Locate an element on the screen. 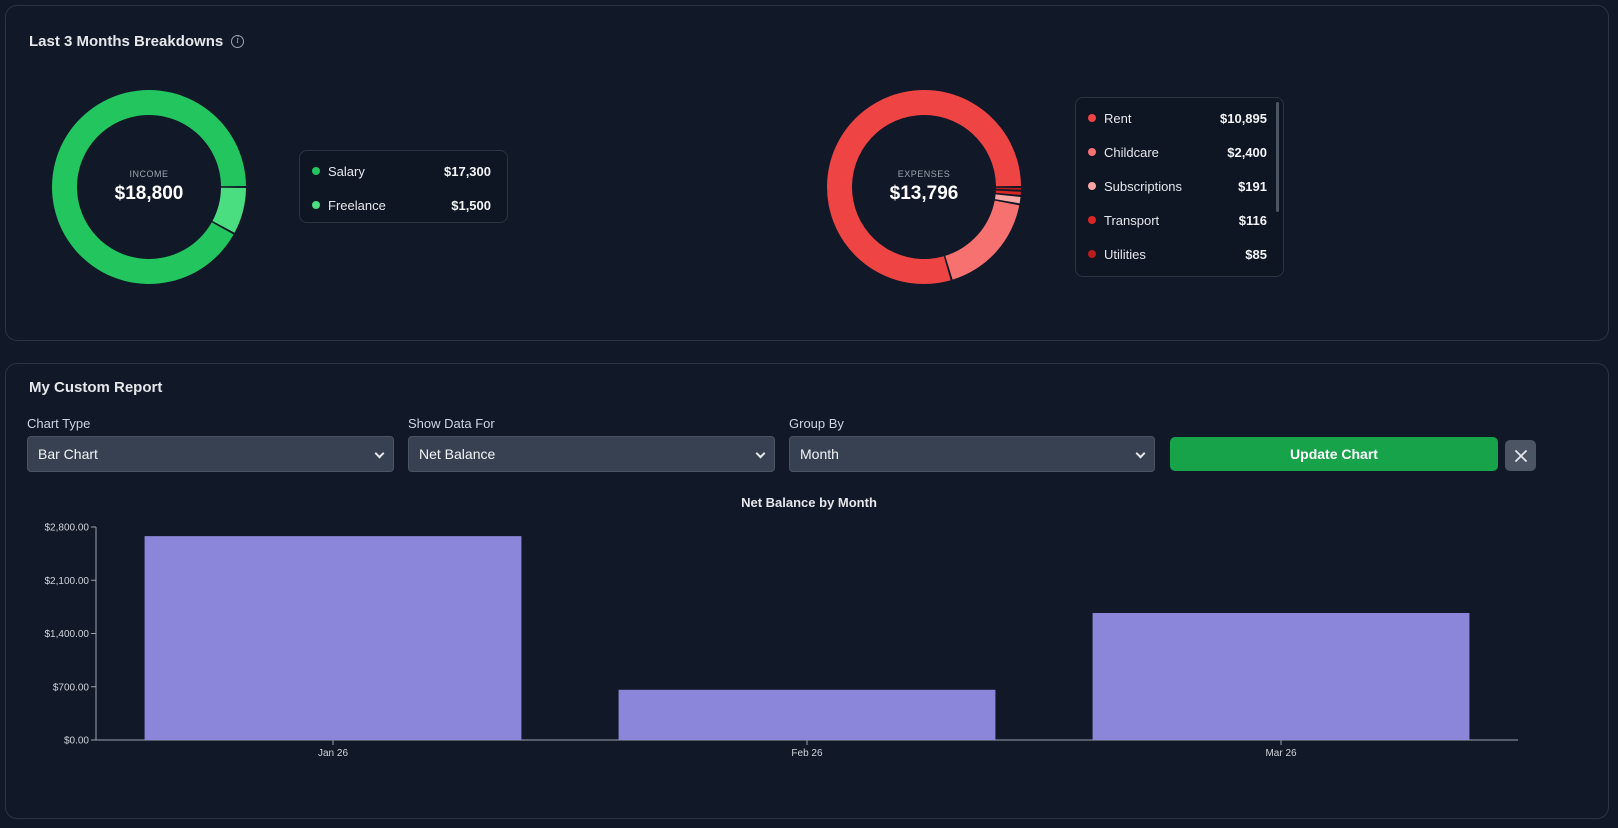  x-tick-label: Feb 26 is located at coordinates (807, 753).